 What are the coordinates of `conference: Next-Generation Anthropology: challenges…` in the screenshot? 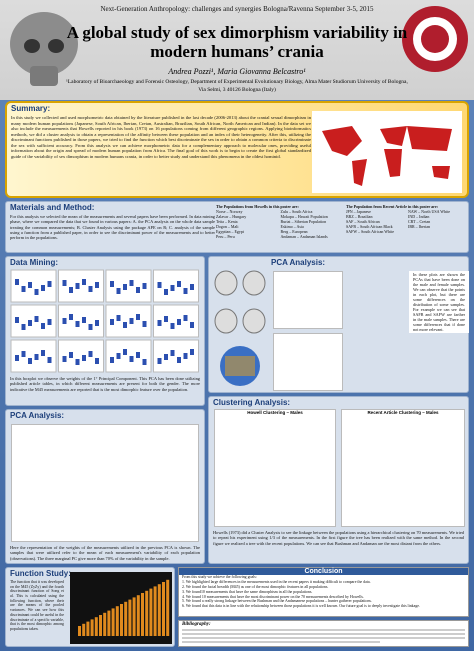 It's located at (237, 9).